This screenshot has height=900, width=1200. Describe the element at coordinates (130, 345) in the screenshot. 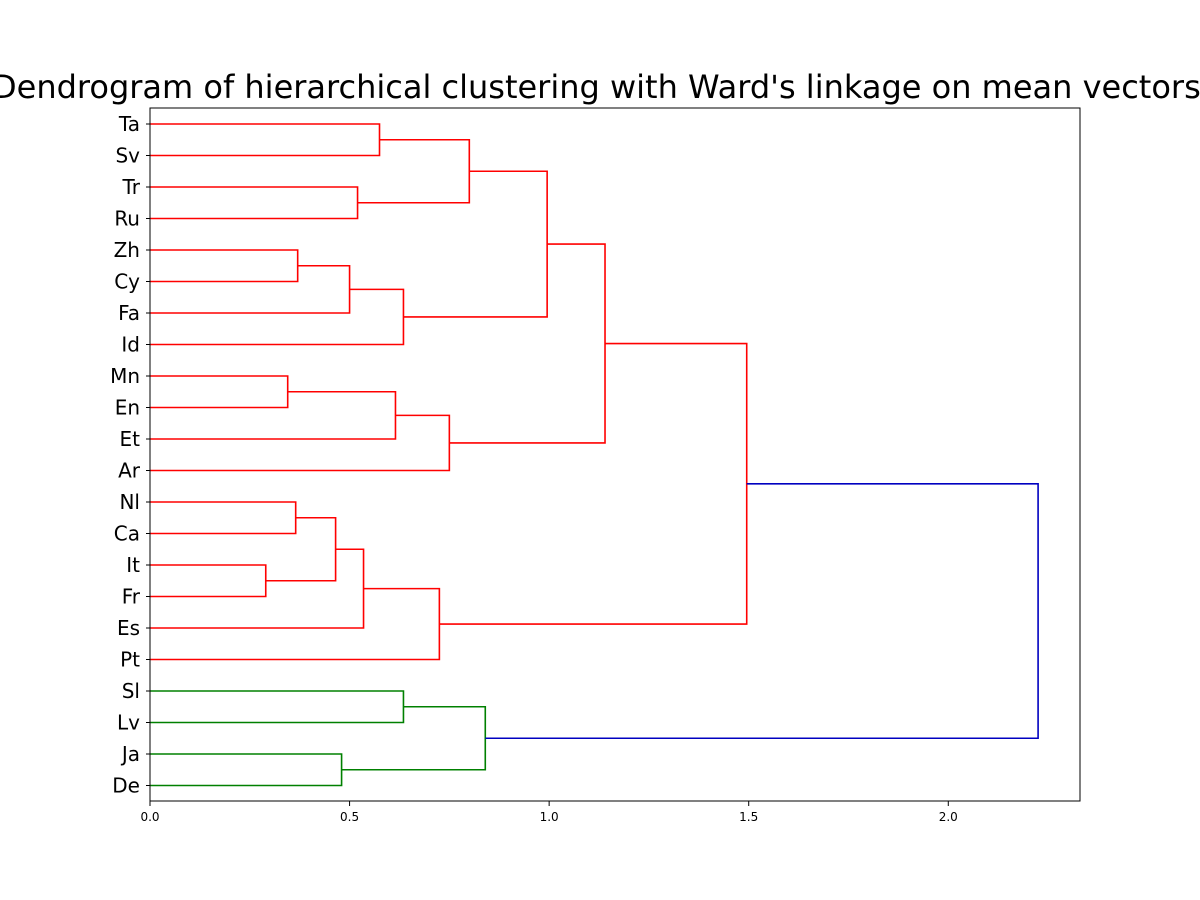

I see `leaf-label-id: Id` at that location.